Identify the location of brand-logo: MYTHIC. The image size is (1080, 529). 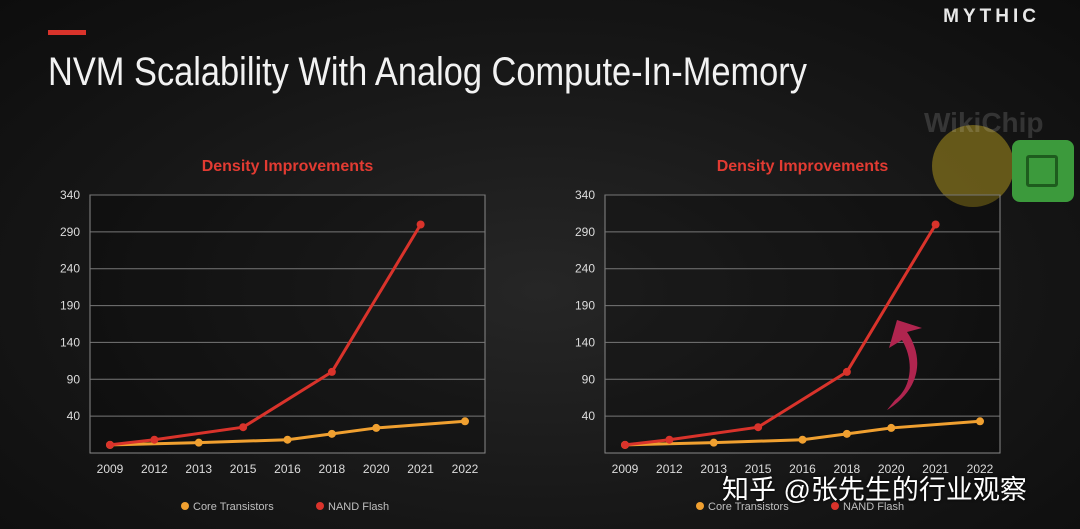
(991, 16).